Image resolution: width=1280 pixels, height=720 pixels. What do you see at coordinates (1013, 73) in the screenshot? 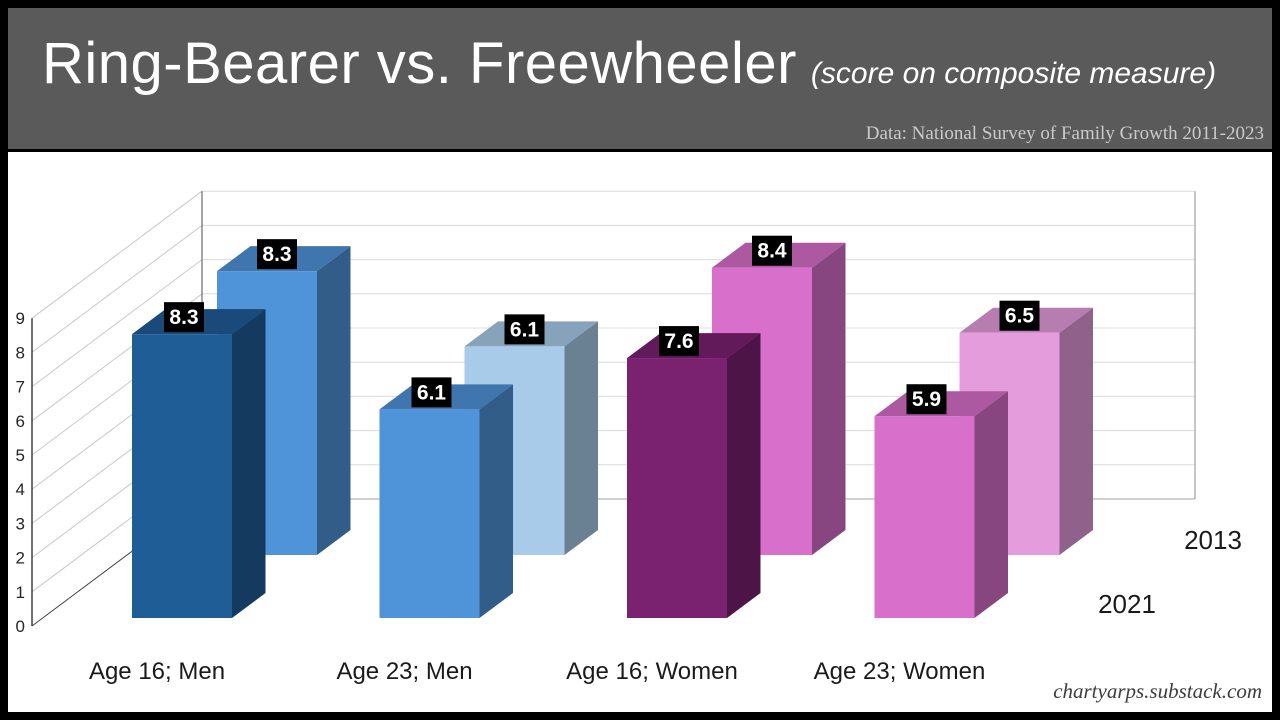
I see `chart-subtitle: (score on composite measure)` at bounding box center [1013, 73].